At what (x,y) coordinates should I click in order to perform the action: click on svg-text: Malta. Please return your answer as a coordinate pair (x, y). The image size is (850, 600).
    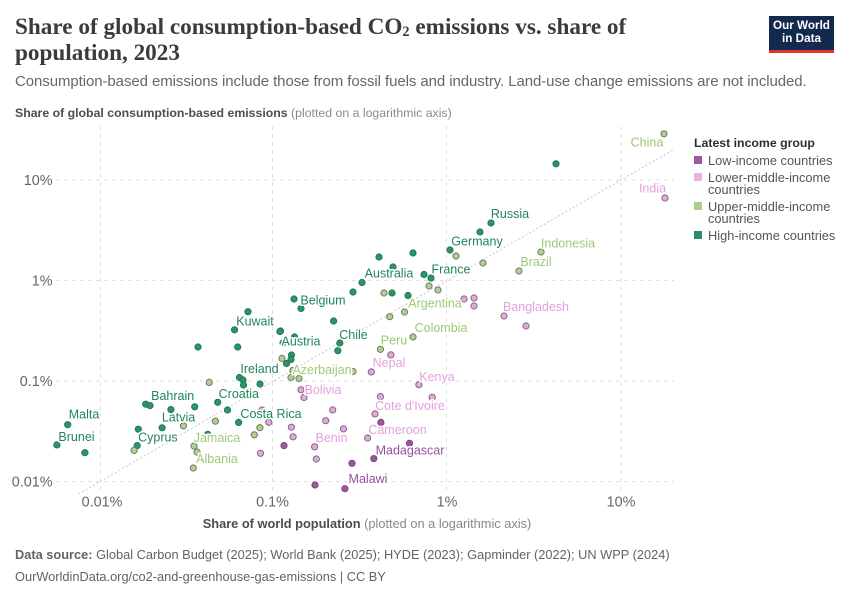
    Looking at the image, I should click on (84, 415).